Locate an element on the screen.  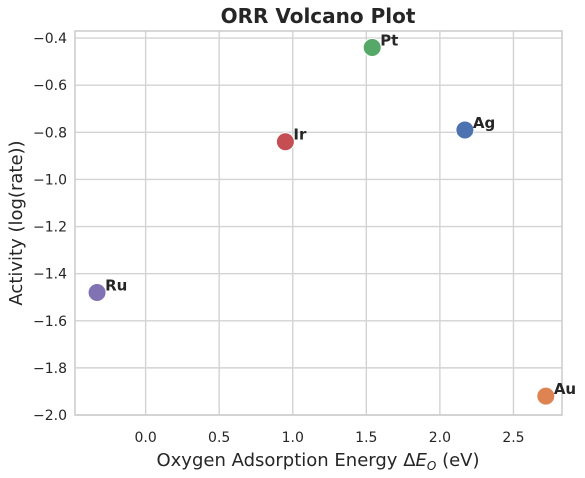
x-axis-label-symbol: E is located at coordinates (422, 460).